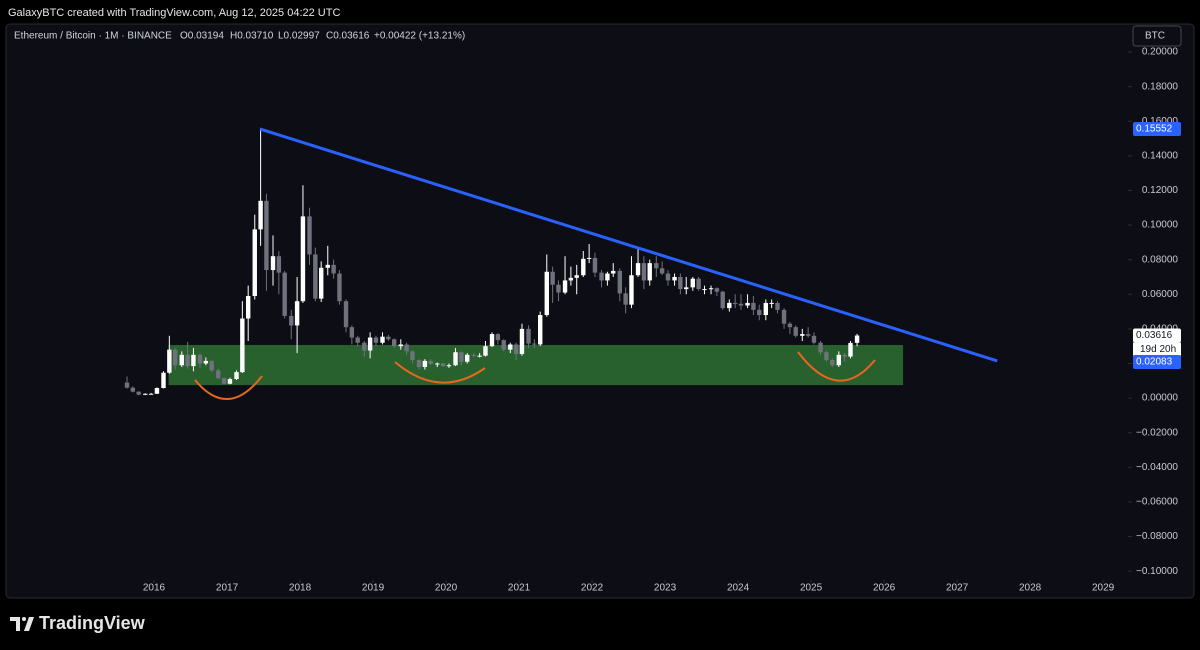  Describe the element at coordinates (1160, 52) in the screenshot. I see `y-tick-label: 0.20000` at that location.